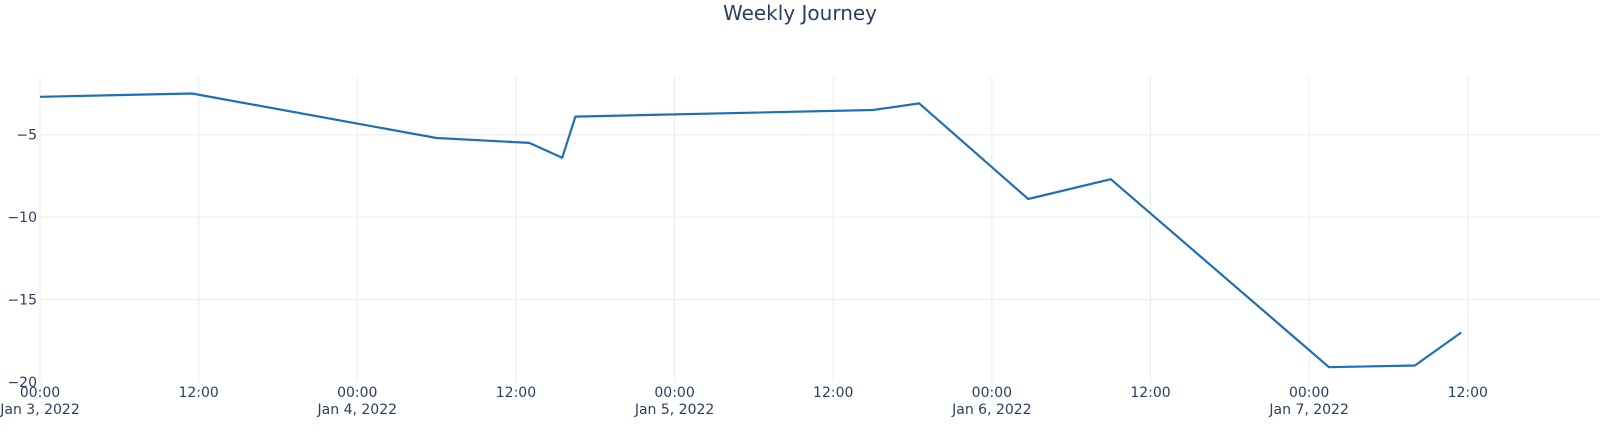 This screenshot has height=427, width=1600. Describe the element at coordinates (991, 410) in the screenshot. I see `x-tick-label-date: Jan 6, 2022` at that location.